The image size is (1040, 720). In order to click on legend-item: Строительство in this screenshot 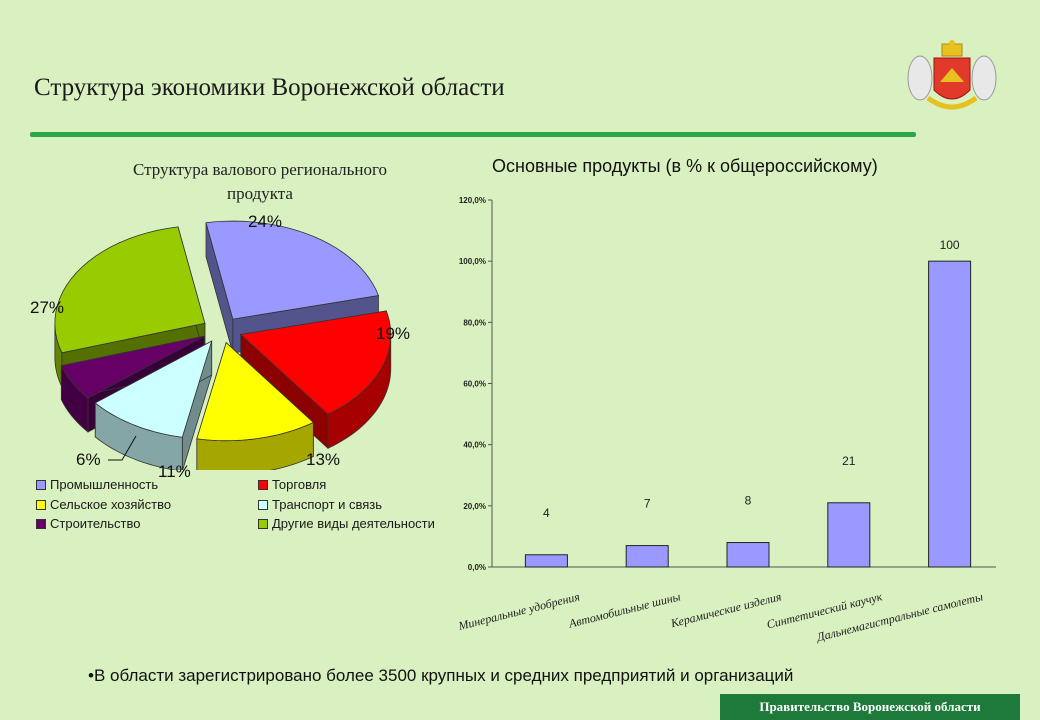, I will do `click(88, 523)`.